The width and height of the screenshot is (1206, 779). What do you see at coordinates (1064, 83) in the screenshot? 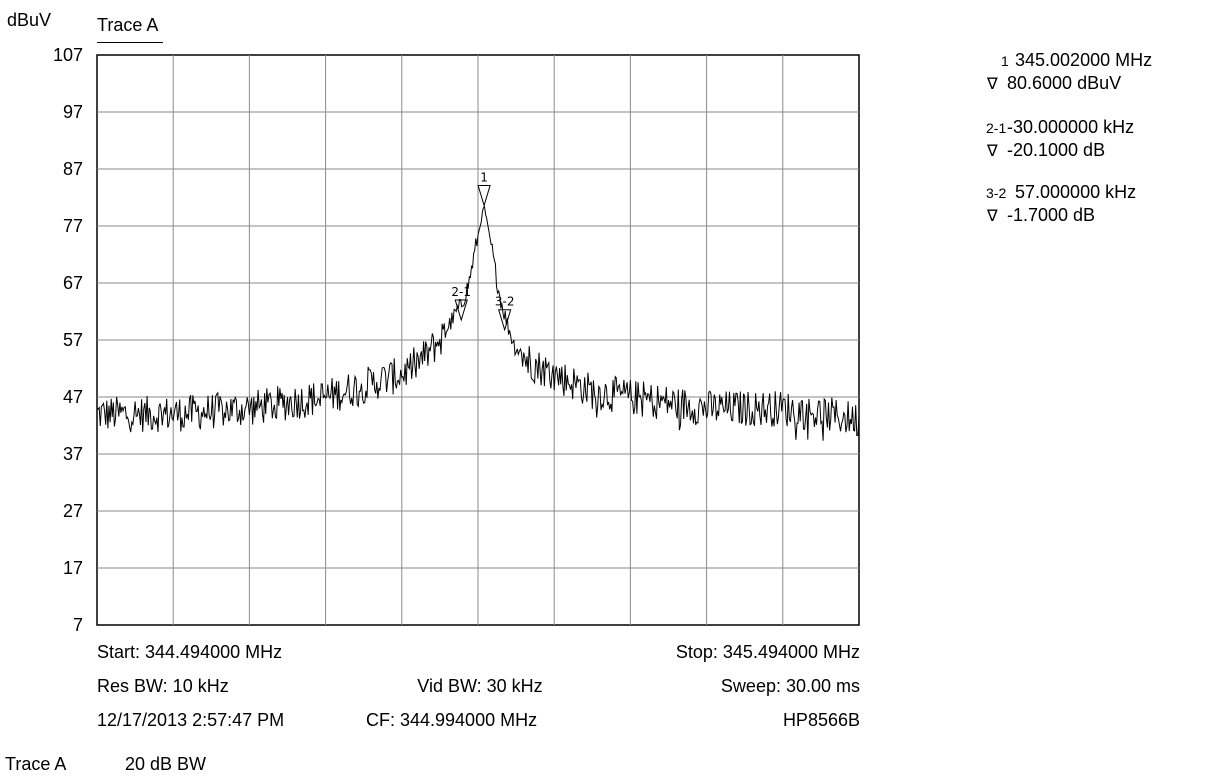
I see `marker-level: 80.6000 dBuV` at bounding box center [1064, 83].